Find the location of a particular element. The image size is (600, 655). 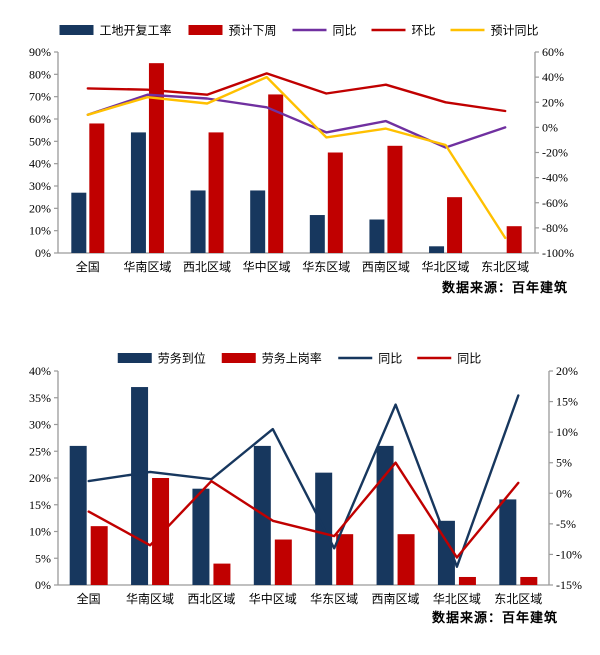

x-axis-label: 华中区域 is located at coordinates (267, 266).